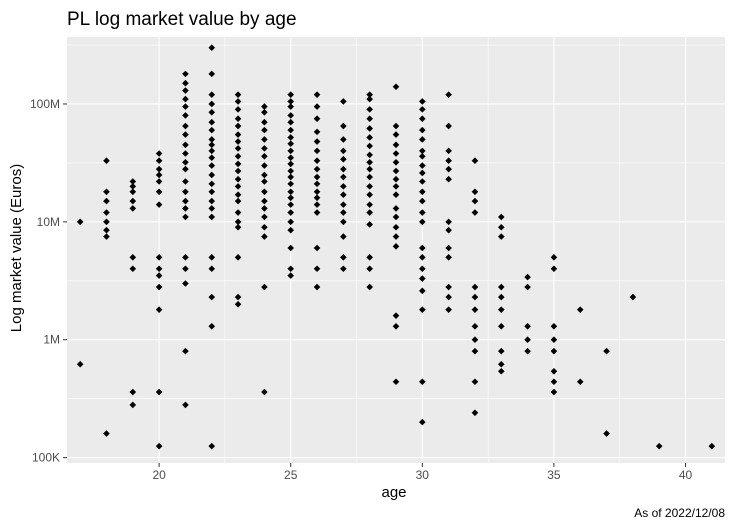 The height and width of the screenshot is (529, 734). Describe the element at coordinates (48, 222) in the screenshot. I see `y-tick-label: 10M` at that location.